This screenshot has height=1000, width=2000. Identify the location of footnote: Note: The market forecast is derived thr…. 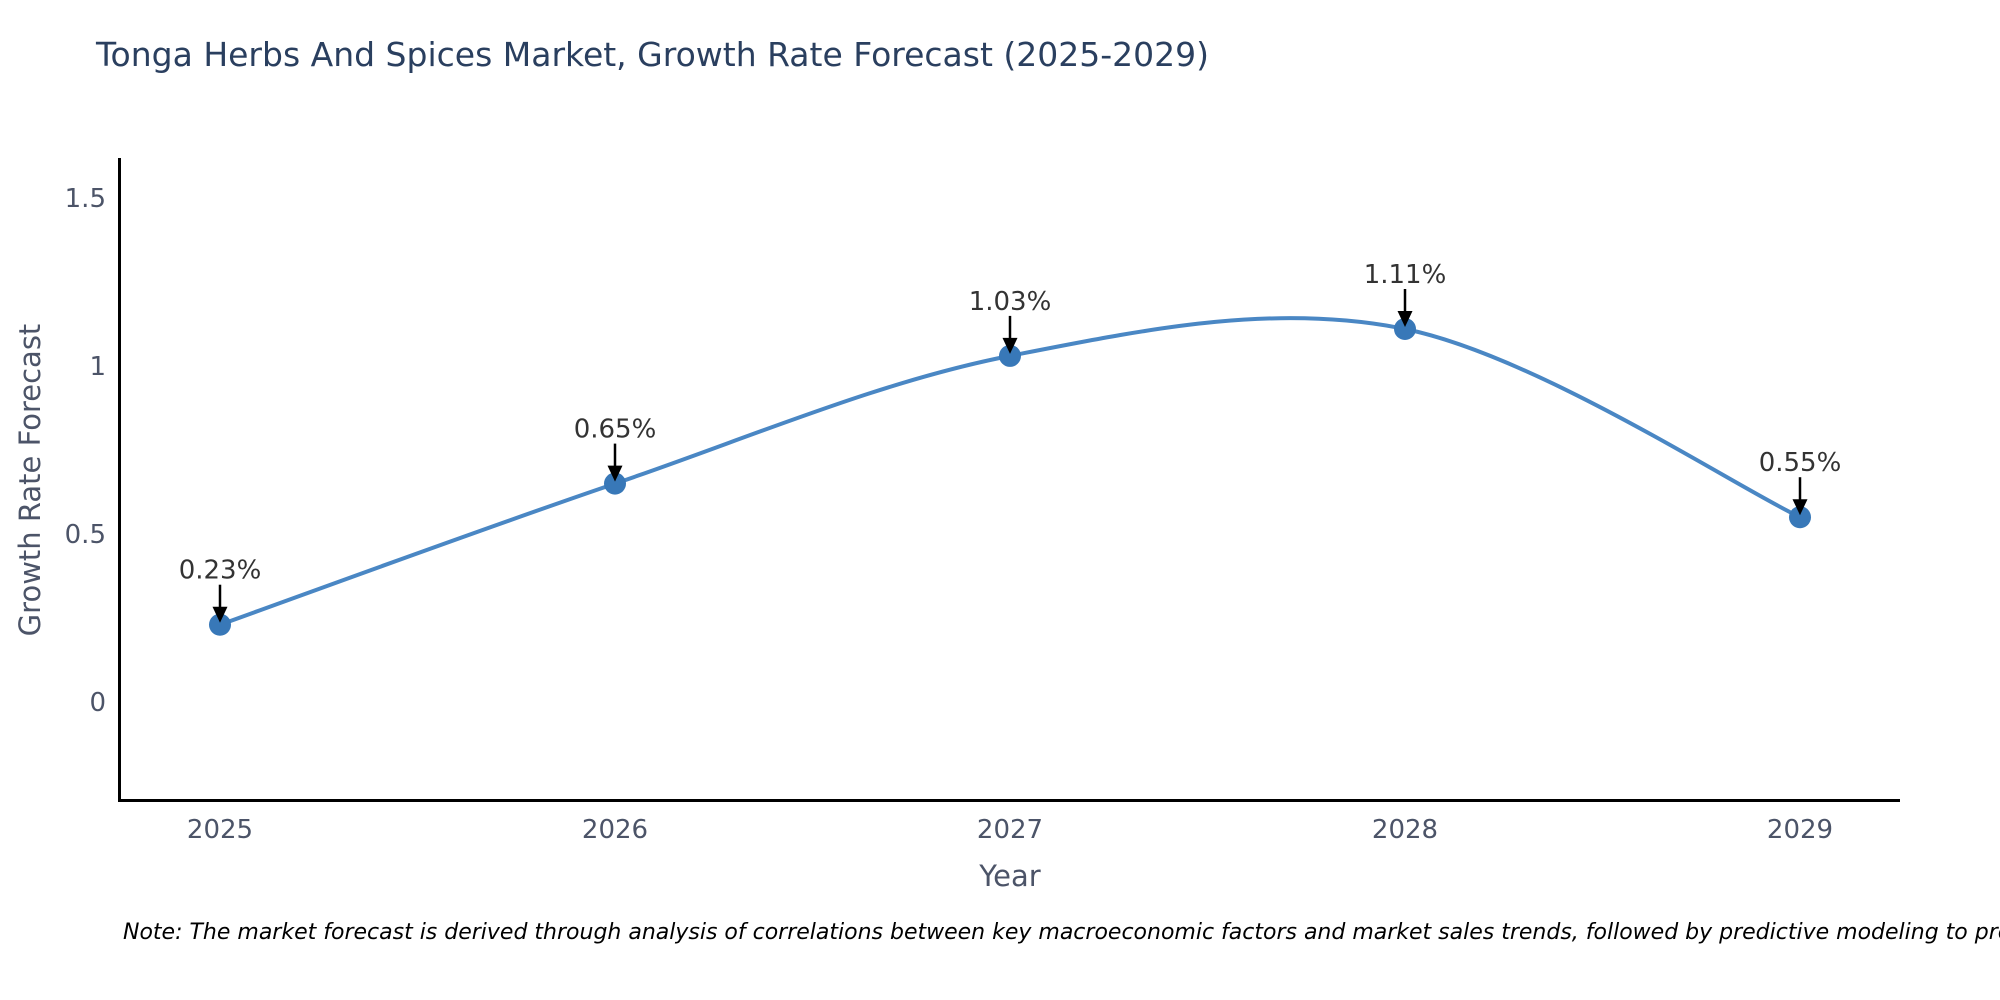
(1061, 932).